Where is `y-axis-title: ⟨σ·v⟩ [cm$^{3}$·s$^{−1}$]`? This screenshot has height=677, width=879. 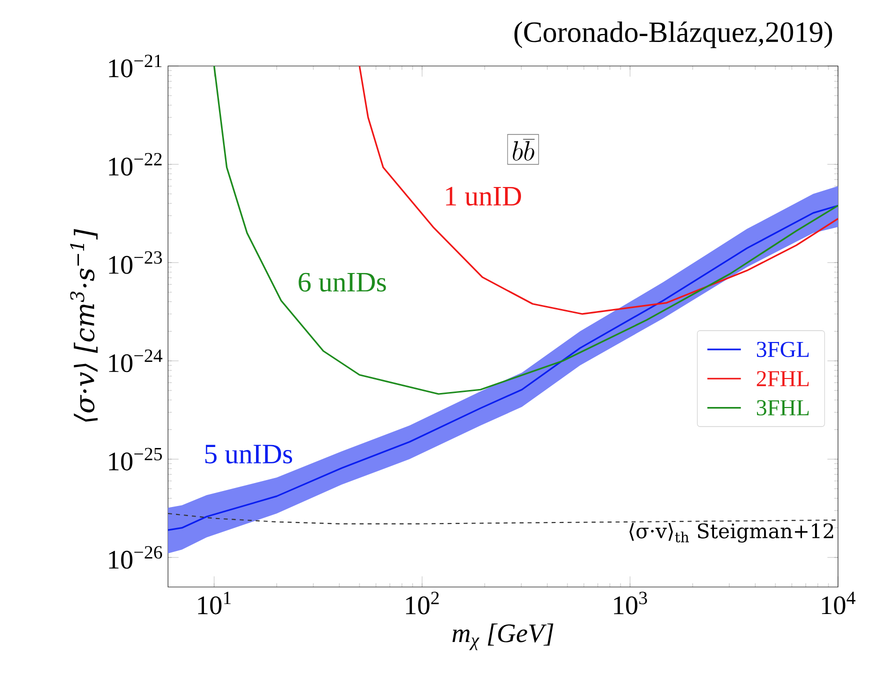
y-axis-title: ⟨σ·v⟩ [cm$^{3}$·s$^{−1}$] is located at coordinates (84, 325).